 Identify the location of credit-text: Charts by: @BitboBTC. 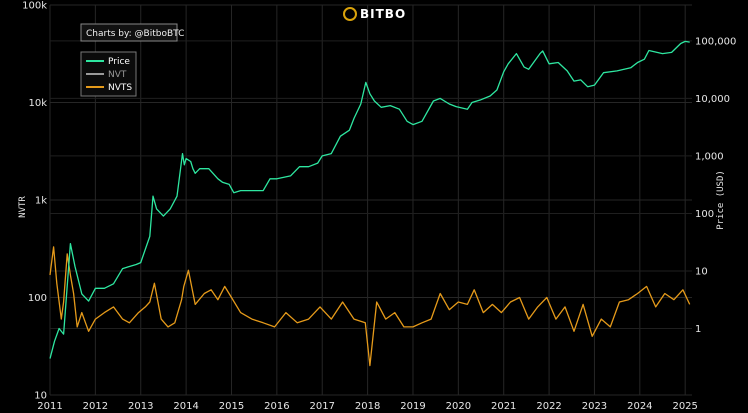
(135, 34).